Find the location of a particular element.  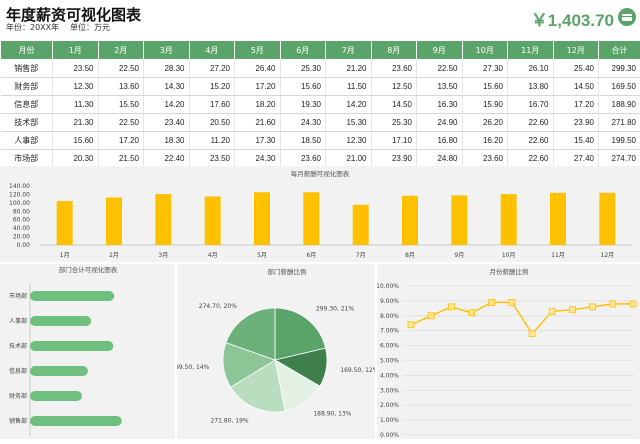

table-cell: 21.50 is located at coordinates (121, 159).